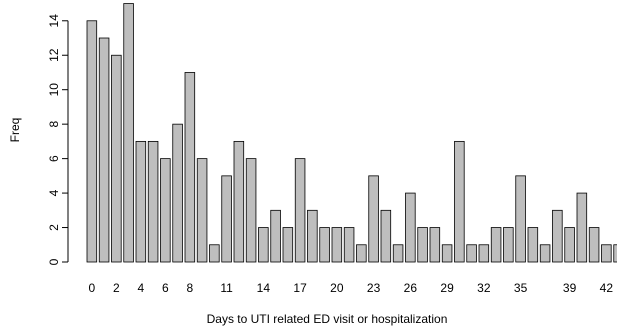 The image size is (617, 329). What do you see at coordinates (264, 288) in the screenshot?
I see `x-tick-label: 14` at bounding box center [264, 288].